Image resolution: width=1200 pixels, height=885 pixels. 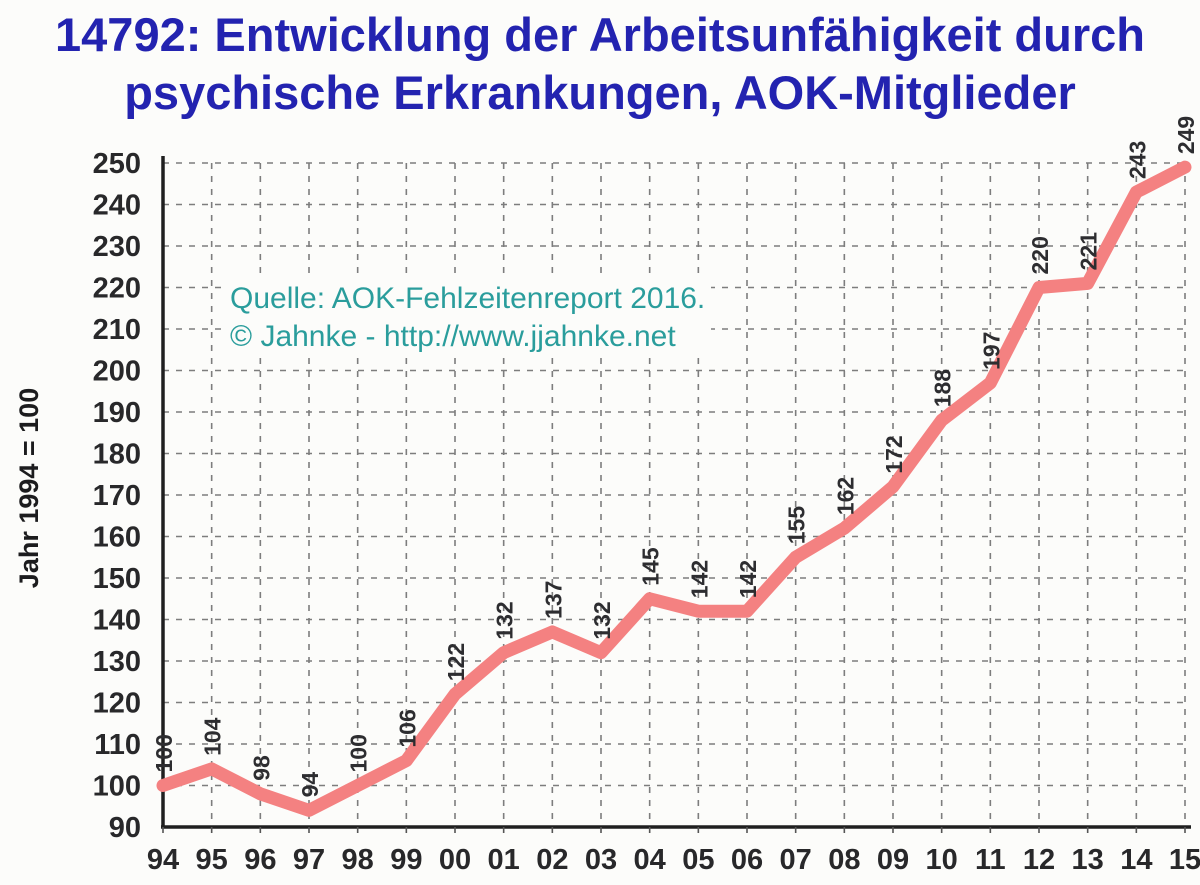 I want to click on source-line: Quelle: AOK-Fehlzeitenreport 2016., so click(x=468, y=298).